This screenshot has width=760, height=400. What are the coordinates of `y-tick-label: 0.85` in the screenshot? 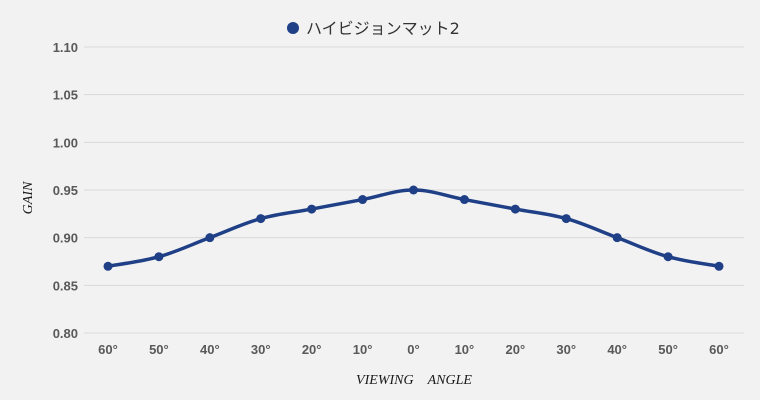 It's located at (65, 285).